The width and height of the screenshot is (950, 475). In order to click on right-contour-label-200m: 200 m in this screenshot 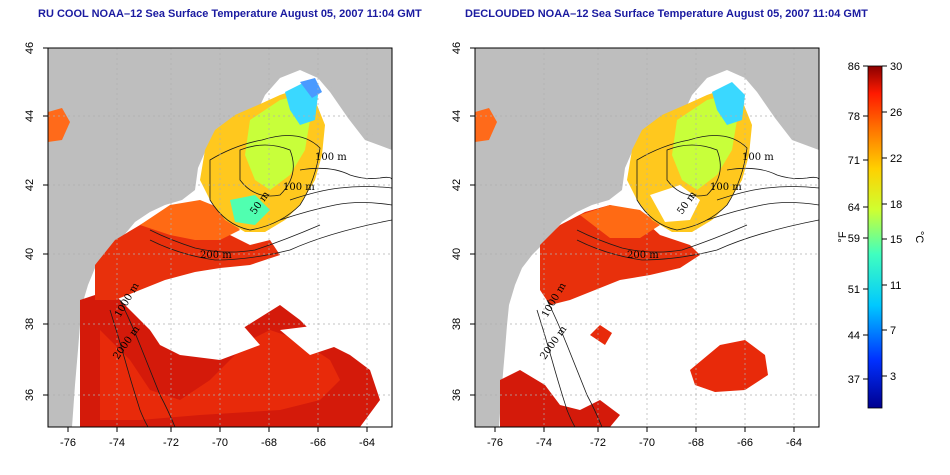, I will do `click(643, 255)`.